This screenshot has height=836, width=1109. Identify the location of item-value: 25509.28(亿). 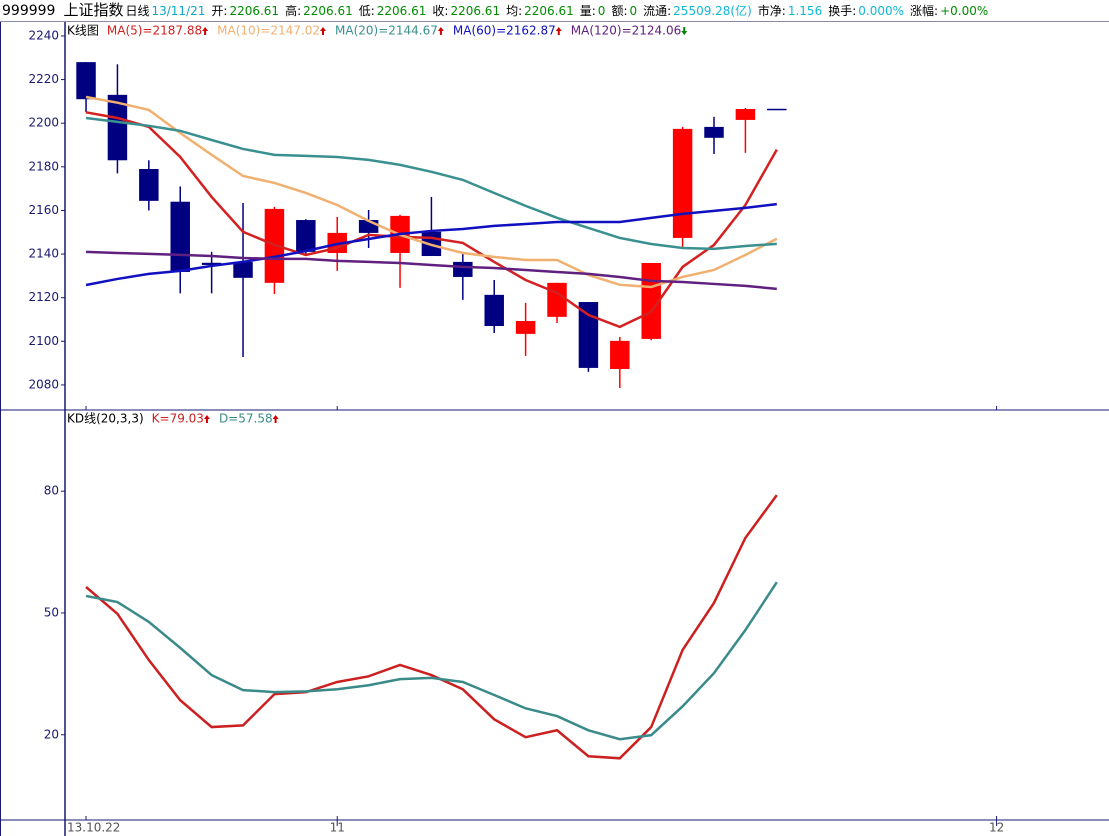
(712, 11).